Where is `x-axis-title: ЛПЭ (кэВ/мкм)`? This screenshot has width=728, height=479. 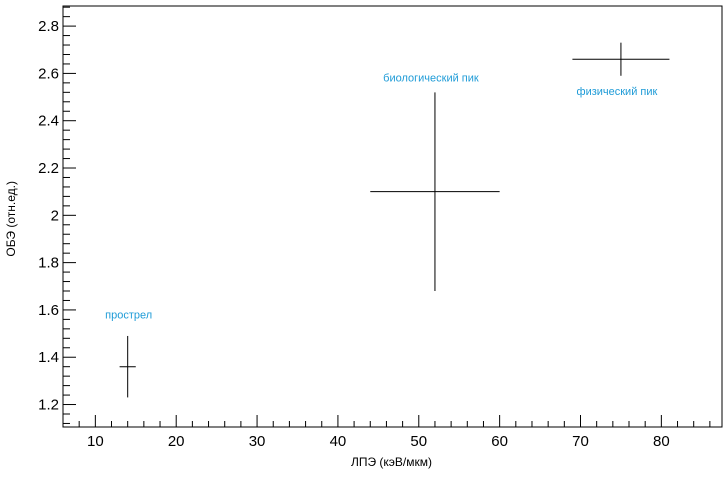
x-axis-title: ЛПЭ (кэВ/мкм) is located at coordinates (391, 462).